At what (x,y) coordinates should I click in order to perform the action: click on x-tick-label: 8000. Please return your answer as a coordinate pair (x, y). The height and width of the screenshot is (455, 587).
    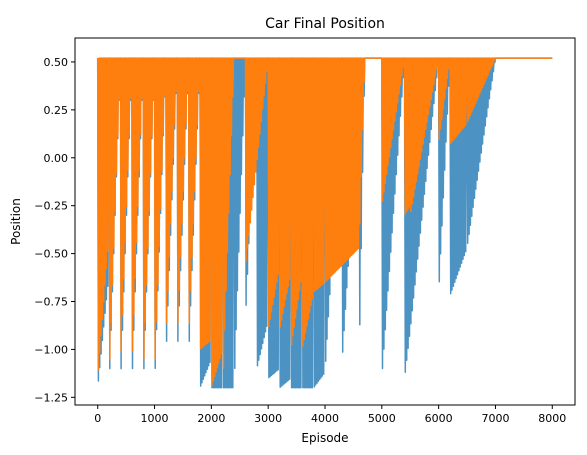
    Looking at the image, I should click on (552, 418).